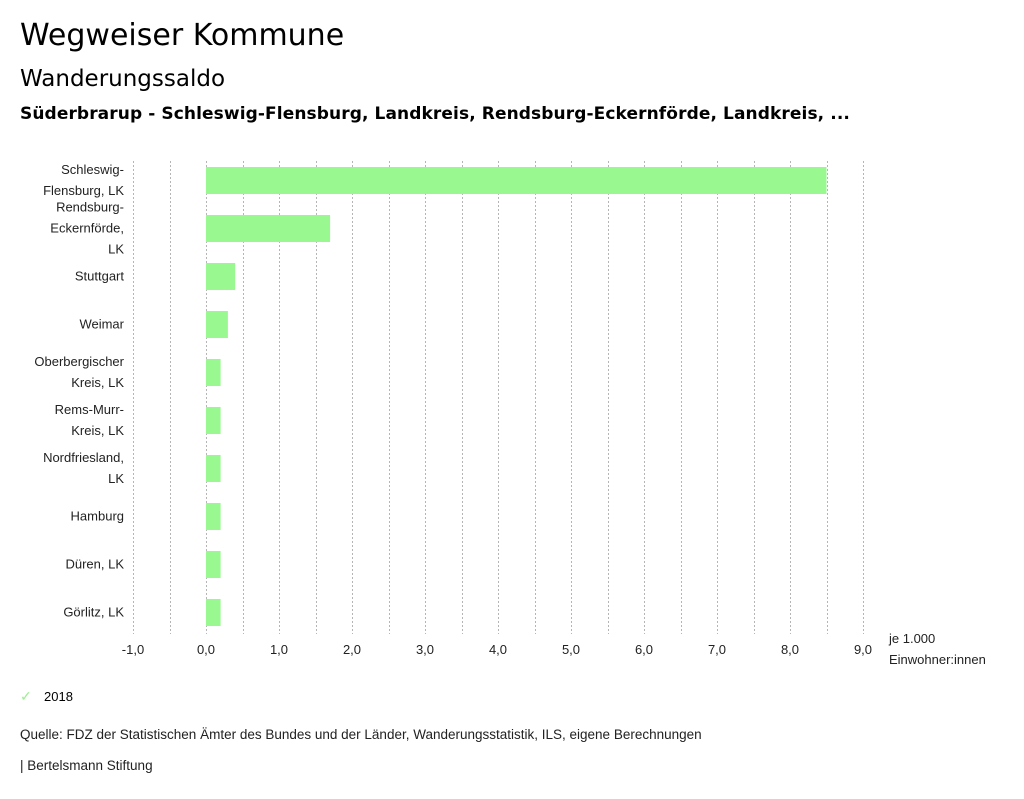  Describe the element at coordinates (182, 35) in the screenshot. I see `page-title: Wegweiser Kommune` at that location.